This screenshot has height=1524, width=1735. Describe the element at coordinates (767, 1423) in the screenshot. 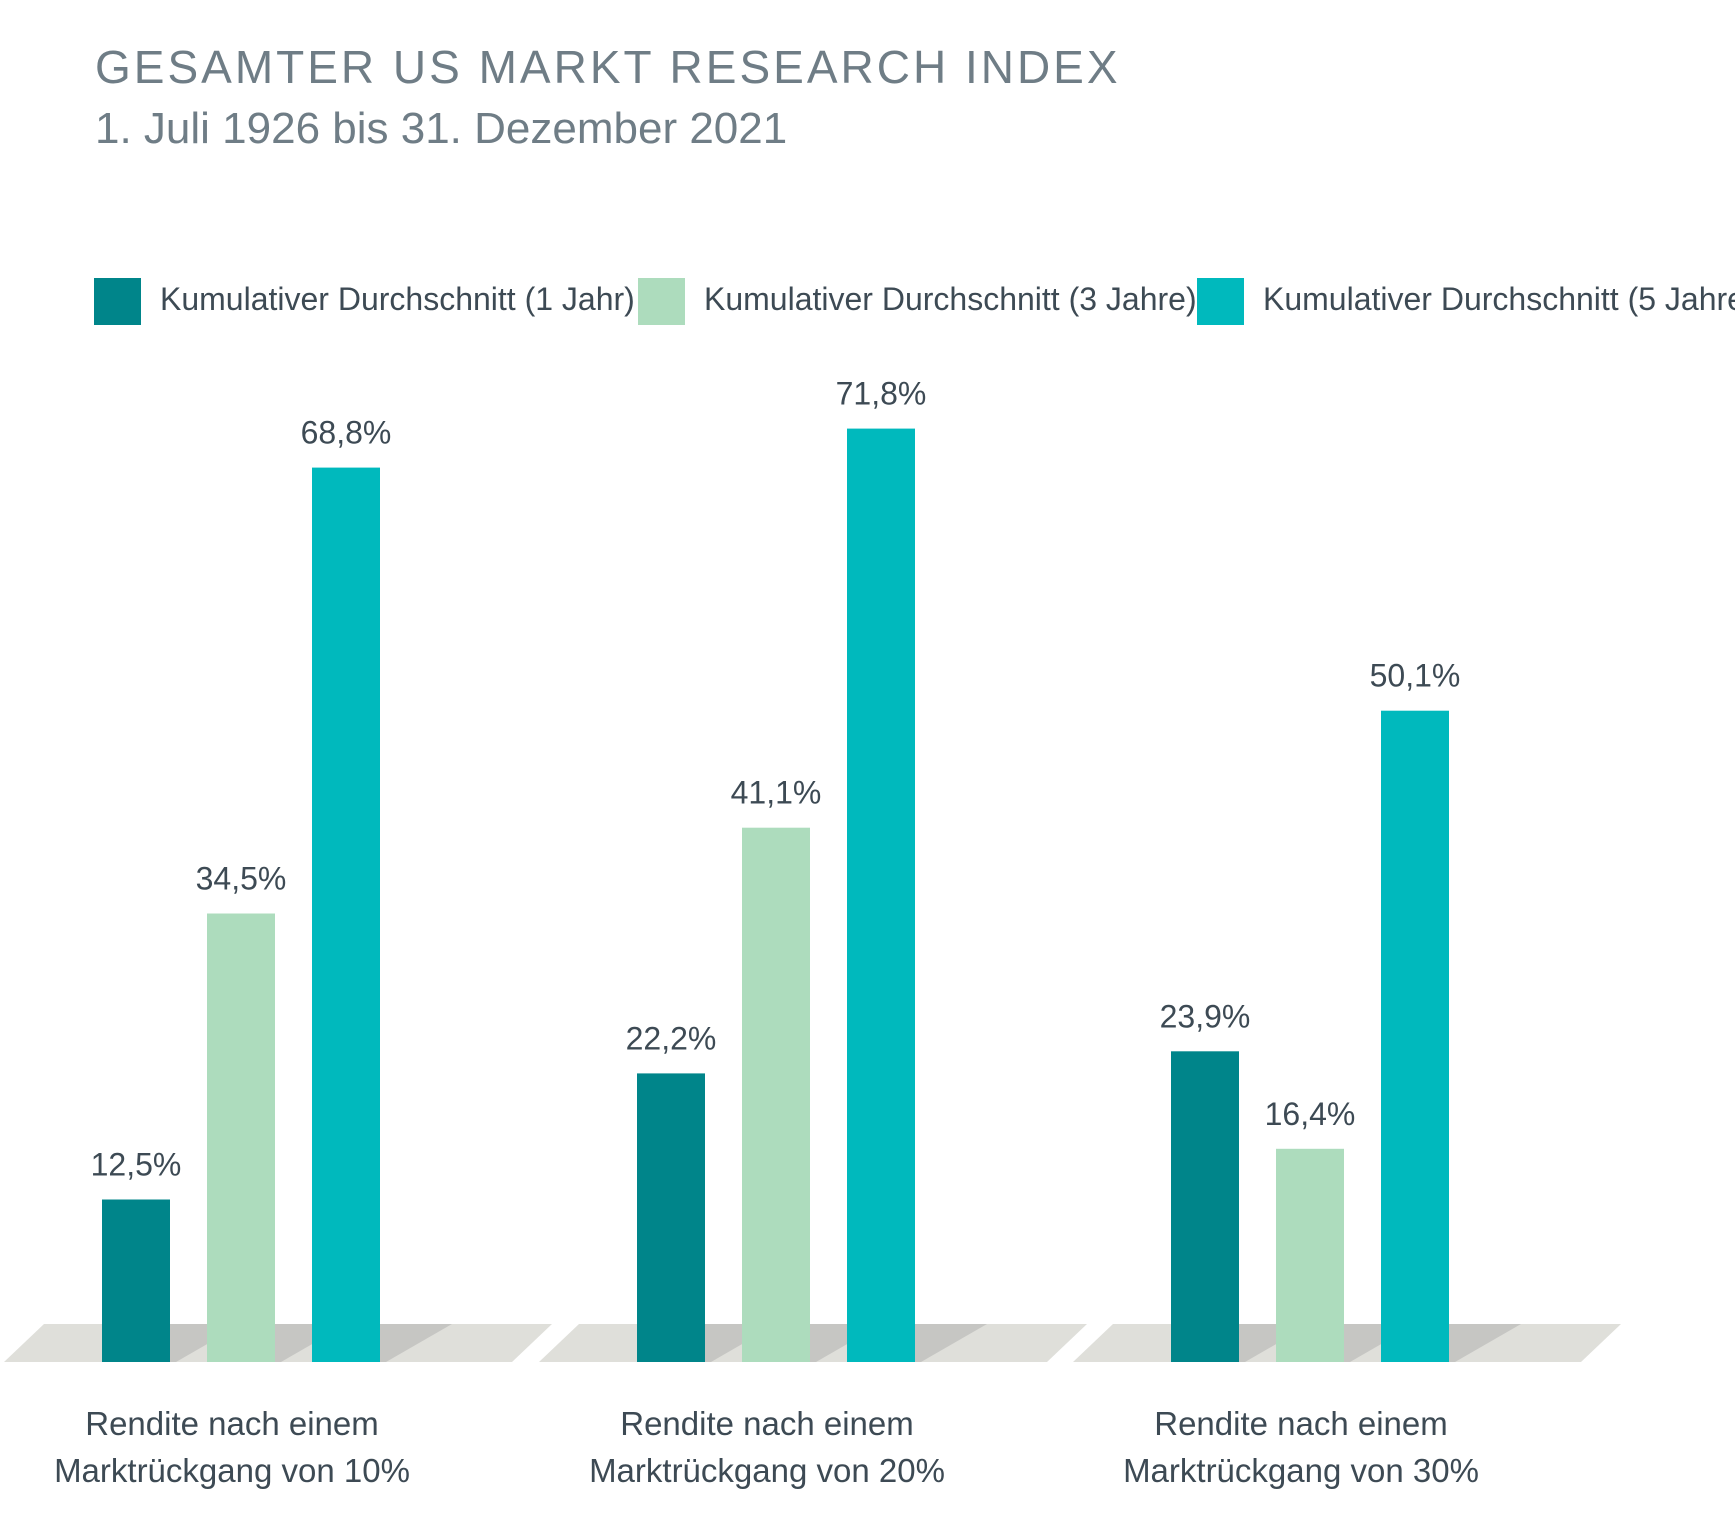

I see `category-label-2-line-1: Rendite nach einem` at that location.